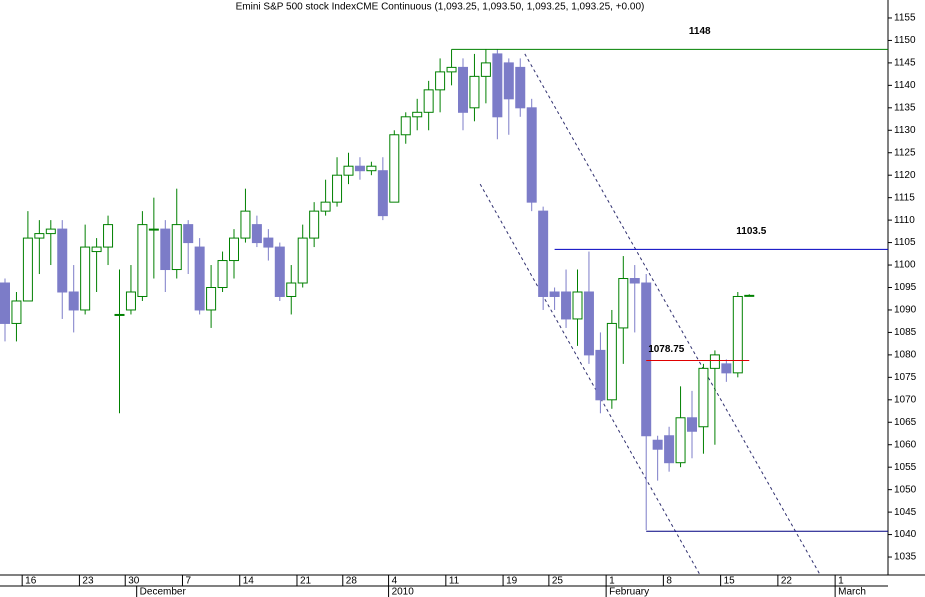 The width and height of the screenshot is (925, 597). What do you see at coordinates (905, 242) in the screenshot?
I see `y-tick-label: 1105` at bounding box center [905, 242].